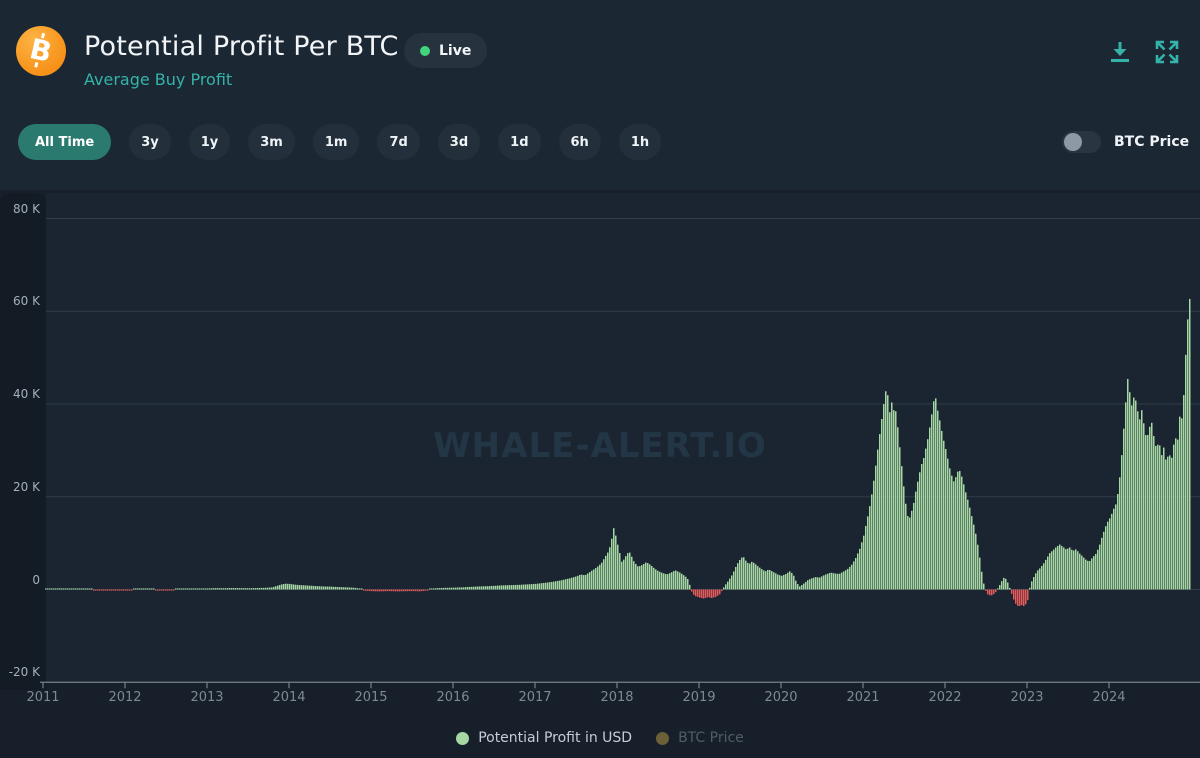  What do you see at coordinates (271, 142) in the screenshot?
I see `range-button-3m: 3m` at bounding box center [271, 142].